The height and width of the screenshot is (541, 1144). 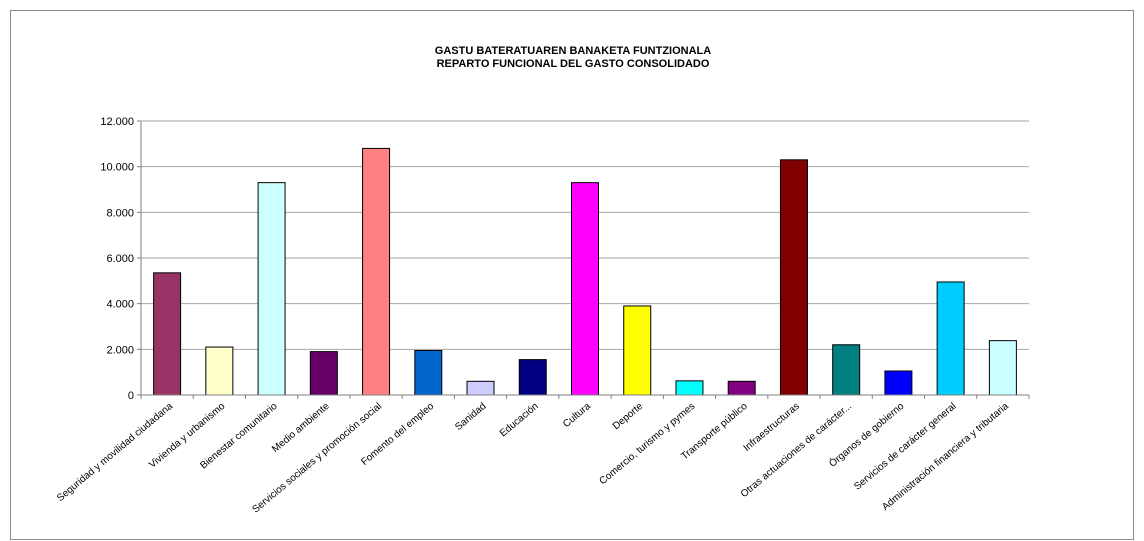 What do you see at coordinates (519, 420) in the screenshot?
I see `x-tick-label: Educación` at bounding box center [519, 420].